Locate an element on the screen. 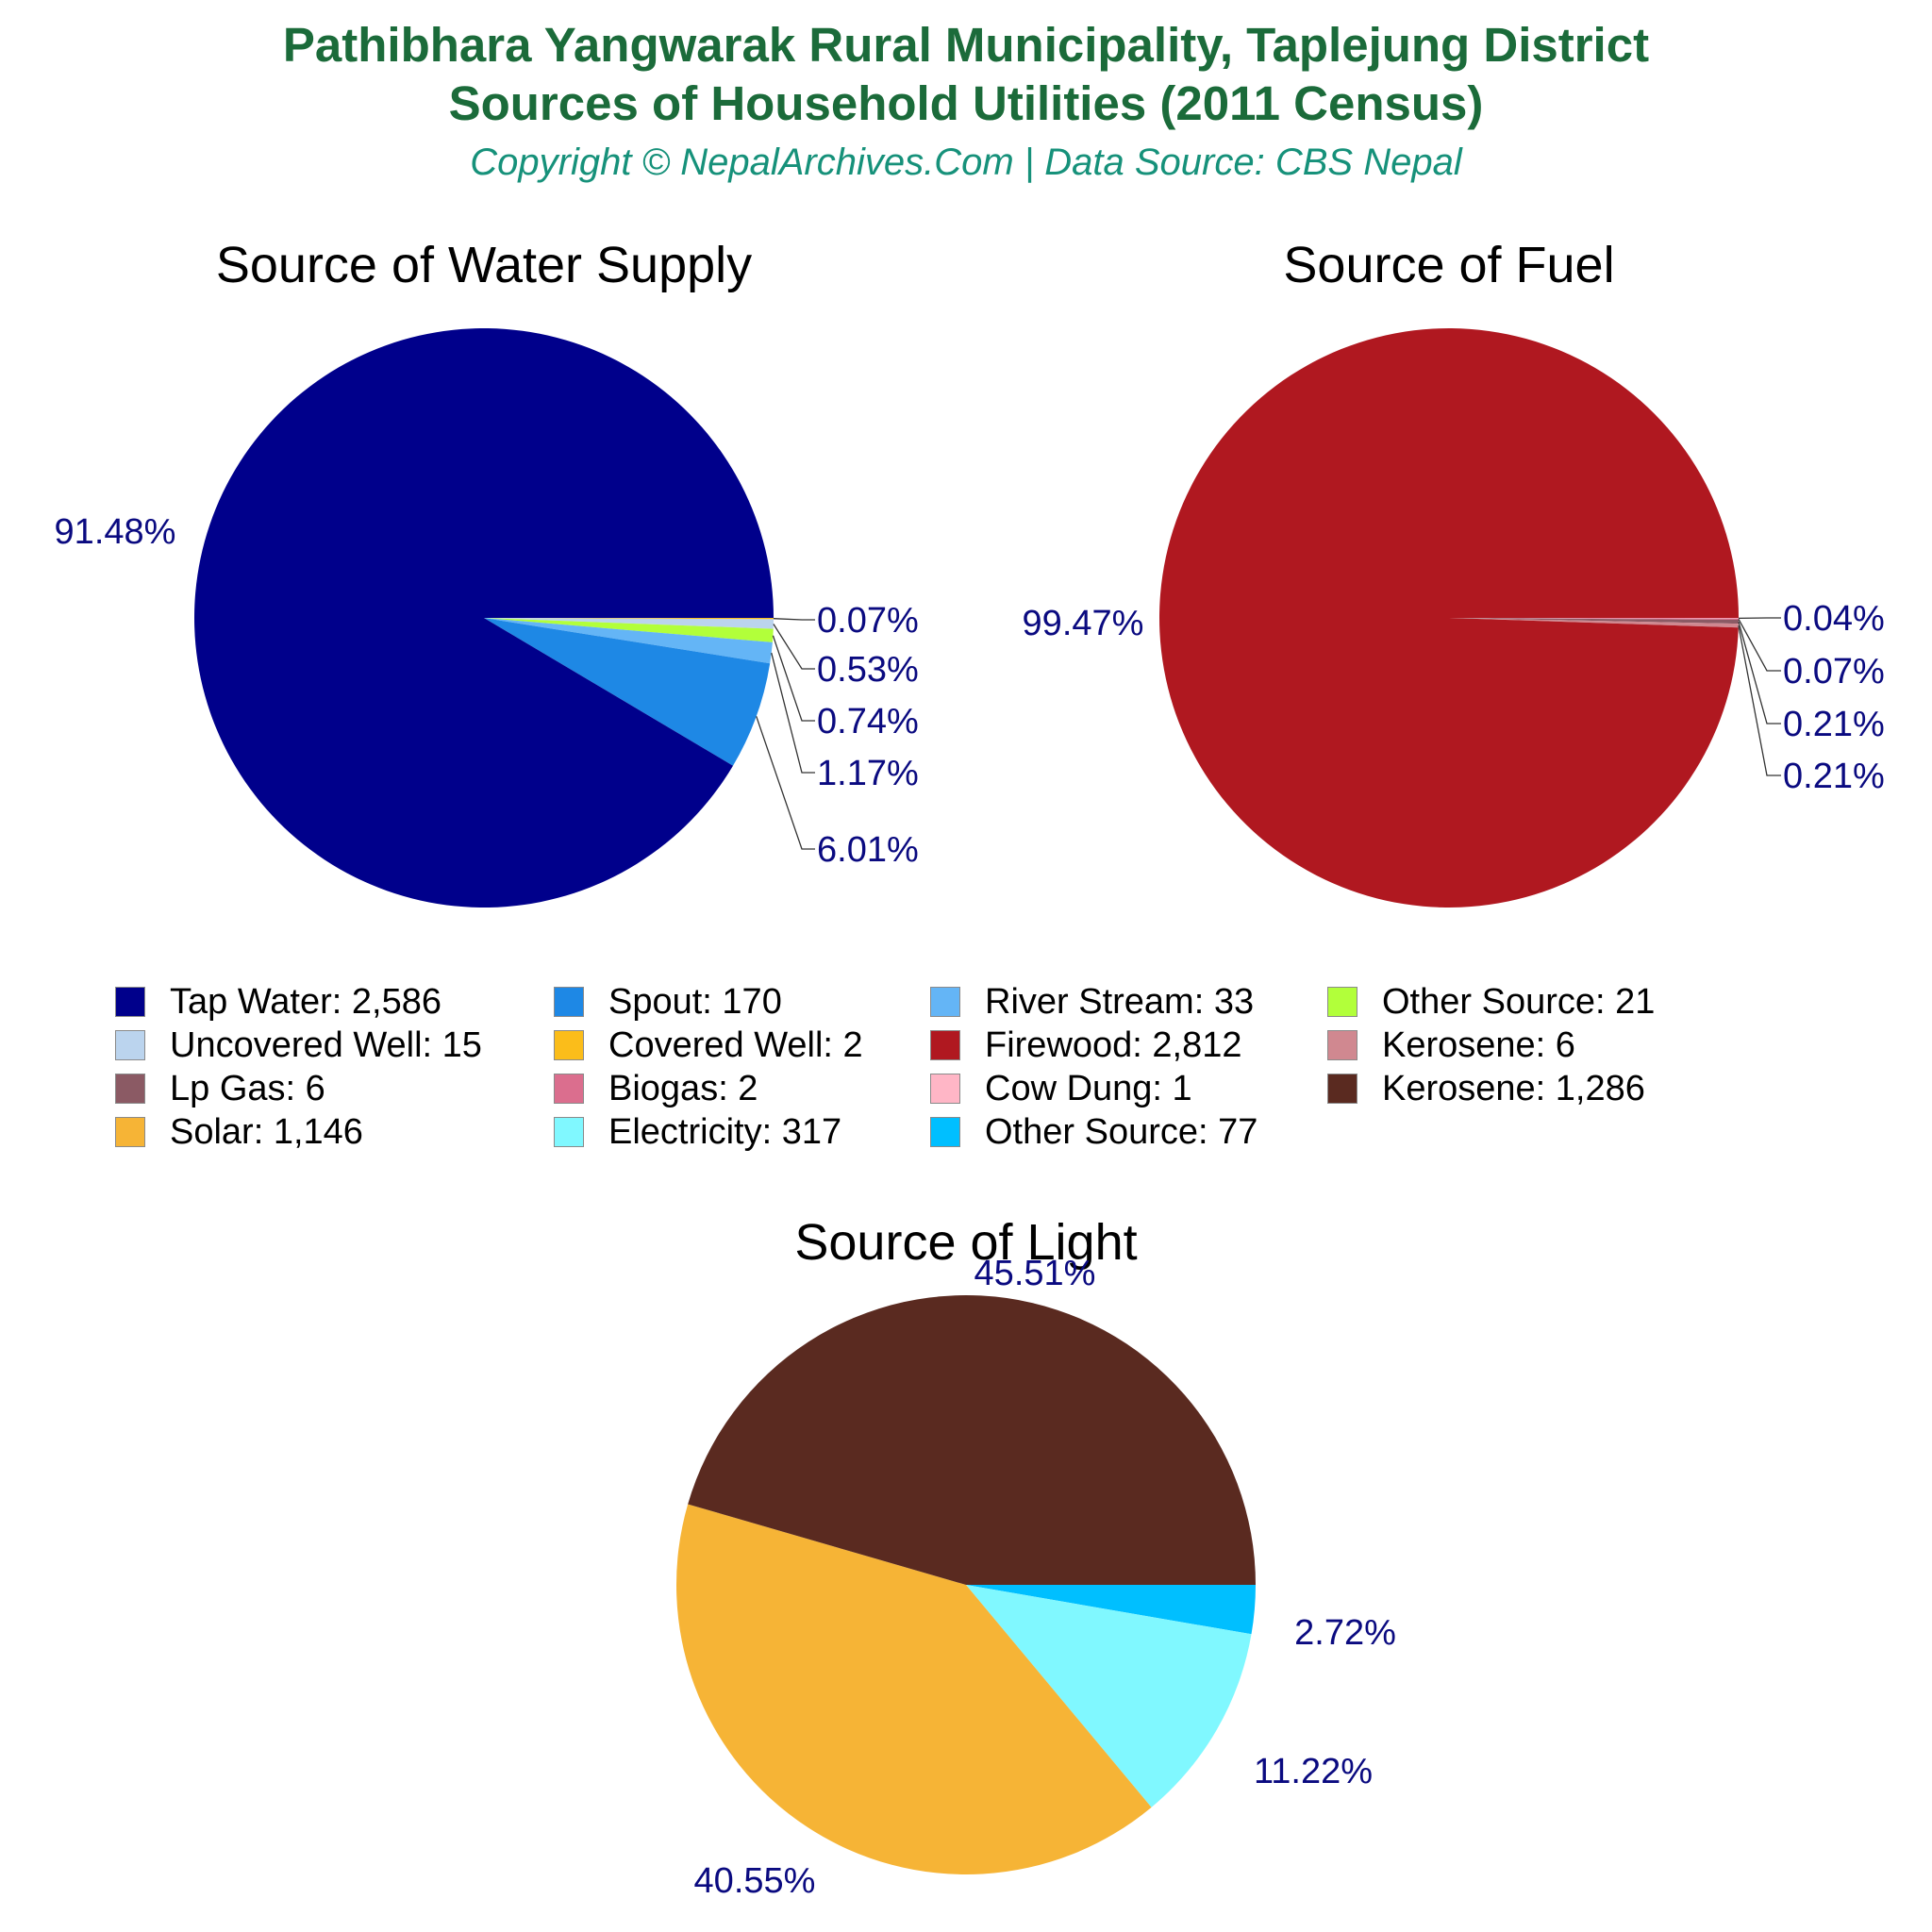  legend-label: Covered Well: 2 is located at coordinates (735, 1045).